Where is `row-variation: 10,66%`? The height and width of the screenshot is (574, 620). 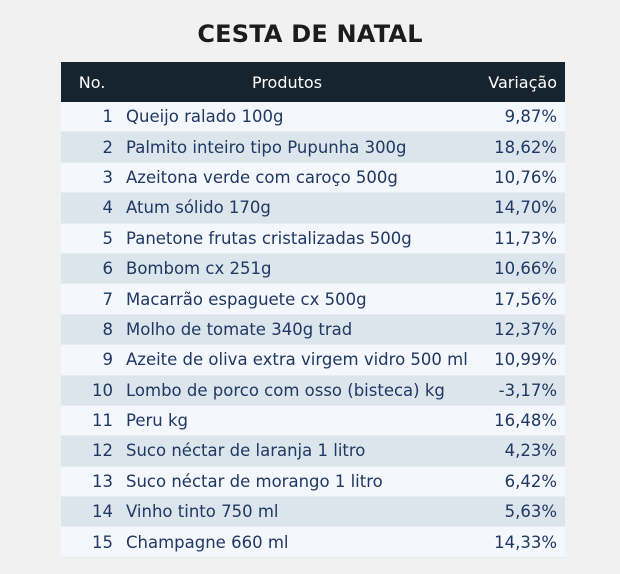
row-variation: 10,66% is located at coordinates (513, 269).